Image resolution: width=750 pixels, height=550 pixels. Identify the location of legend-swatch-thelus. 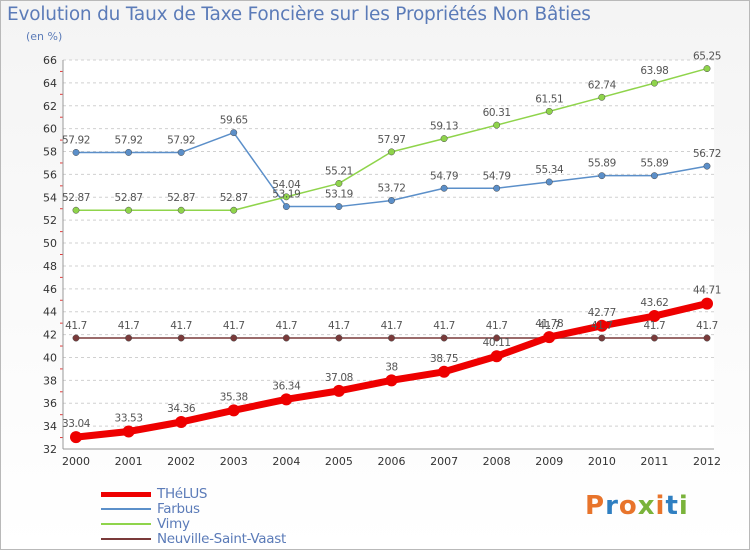
(126, 494).